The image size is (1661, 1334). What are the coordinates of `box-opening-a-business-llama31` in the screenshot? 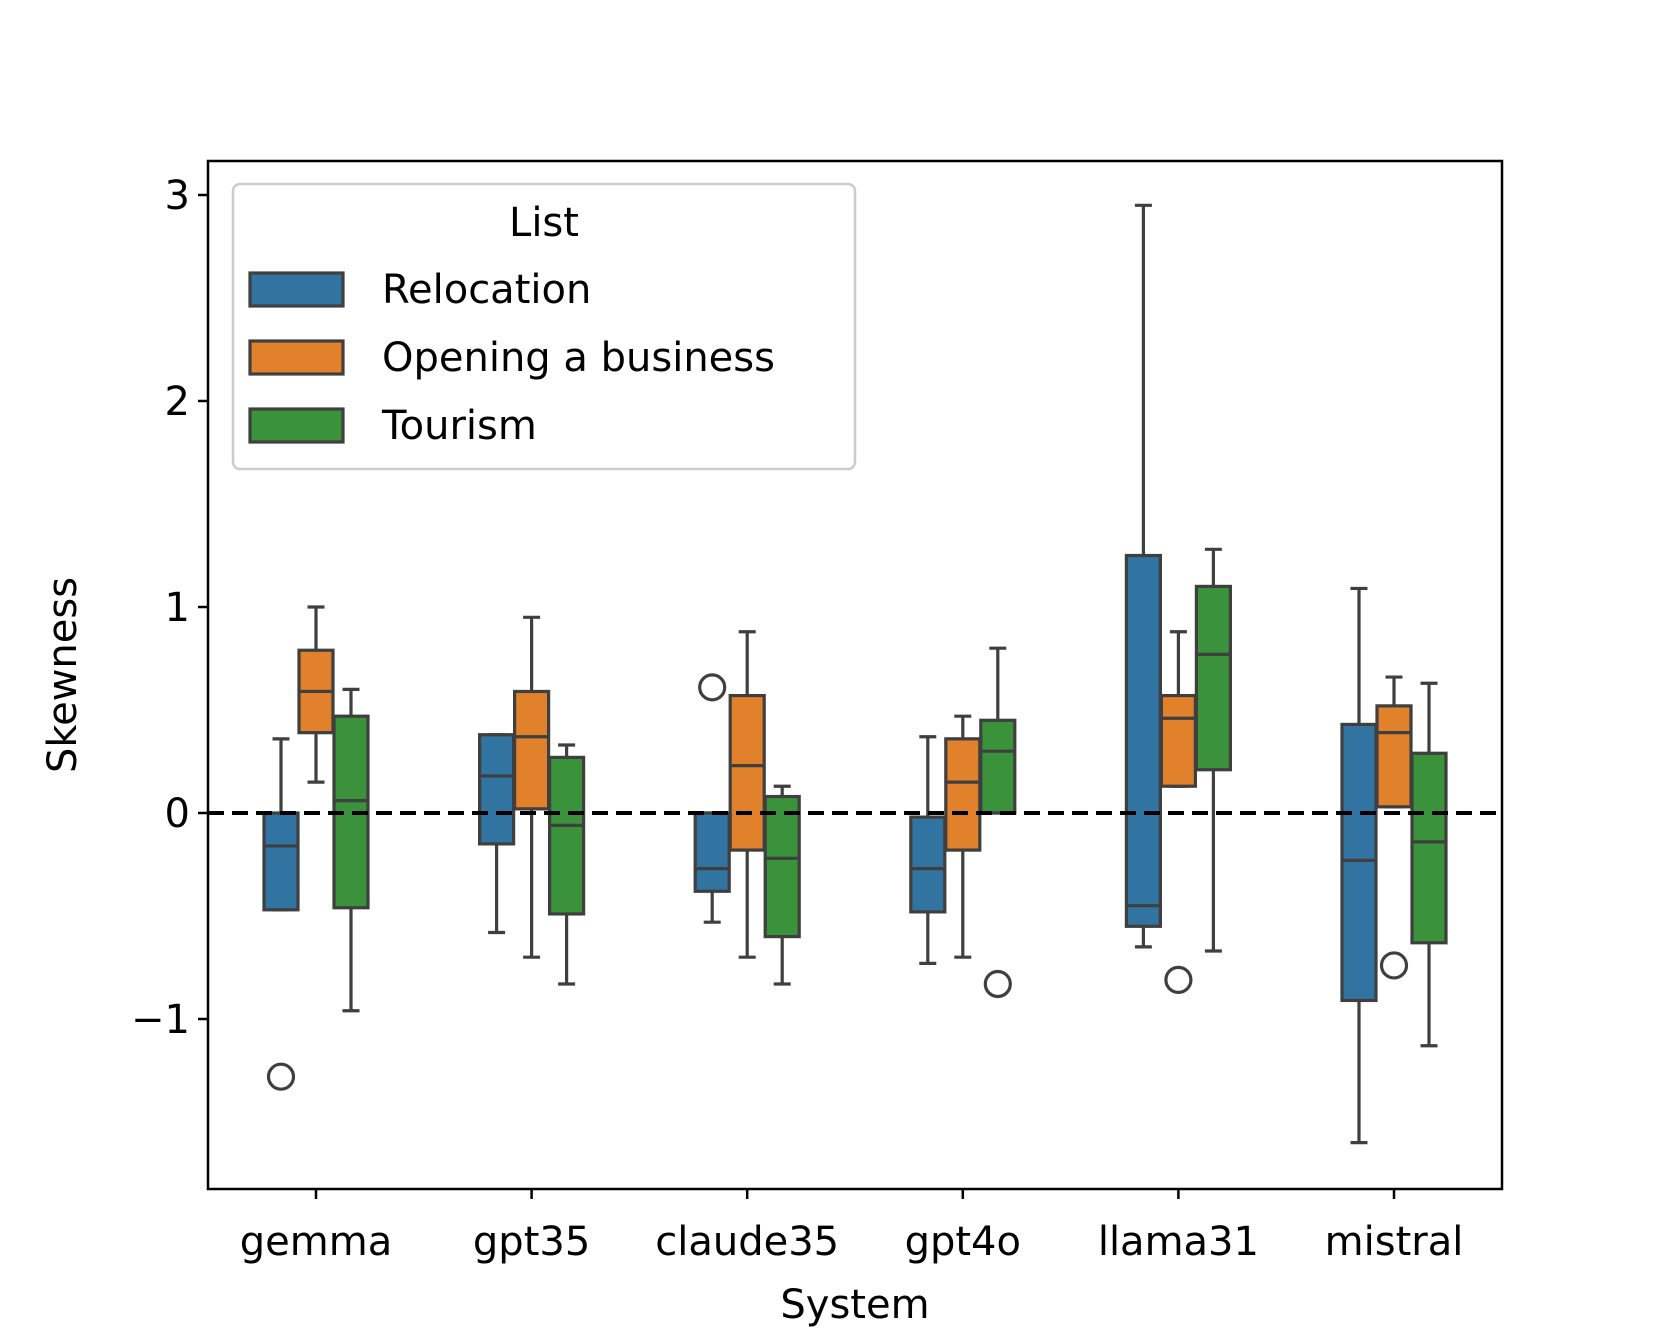 It's located at (1178, 812).